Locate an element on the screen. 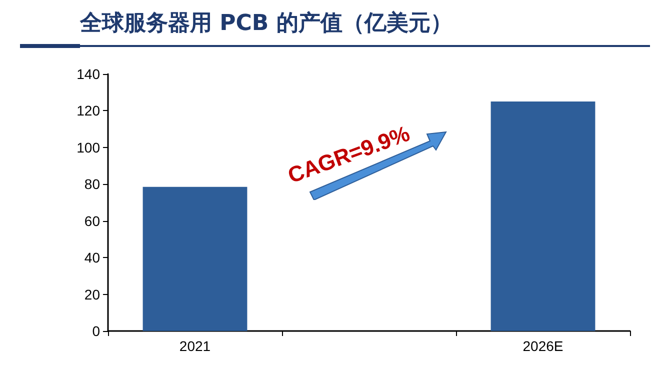 This screenshot has width=660, height=376. y-tick-label: 60 is located at coordinates (92, 220).